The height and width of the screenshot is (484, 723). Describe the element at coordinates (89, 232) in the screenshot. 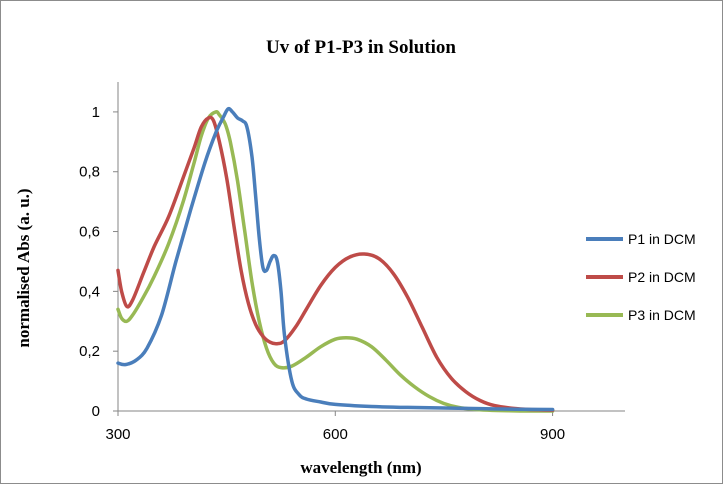

I see `y-tick-label: 0,6` at that location.